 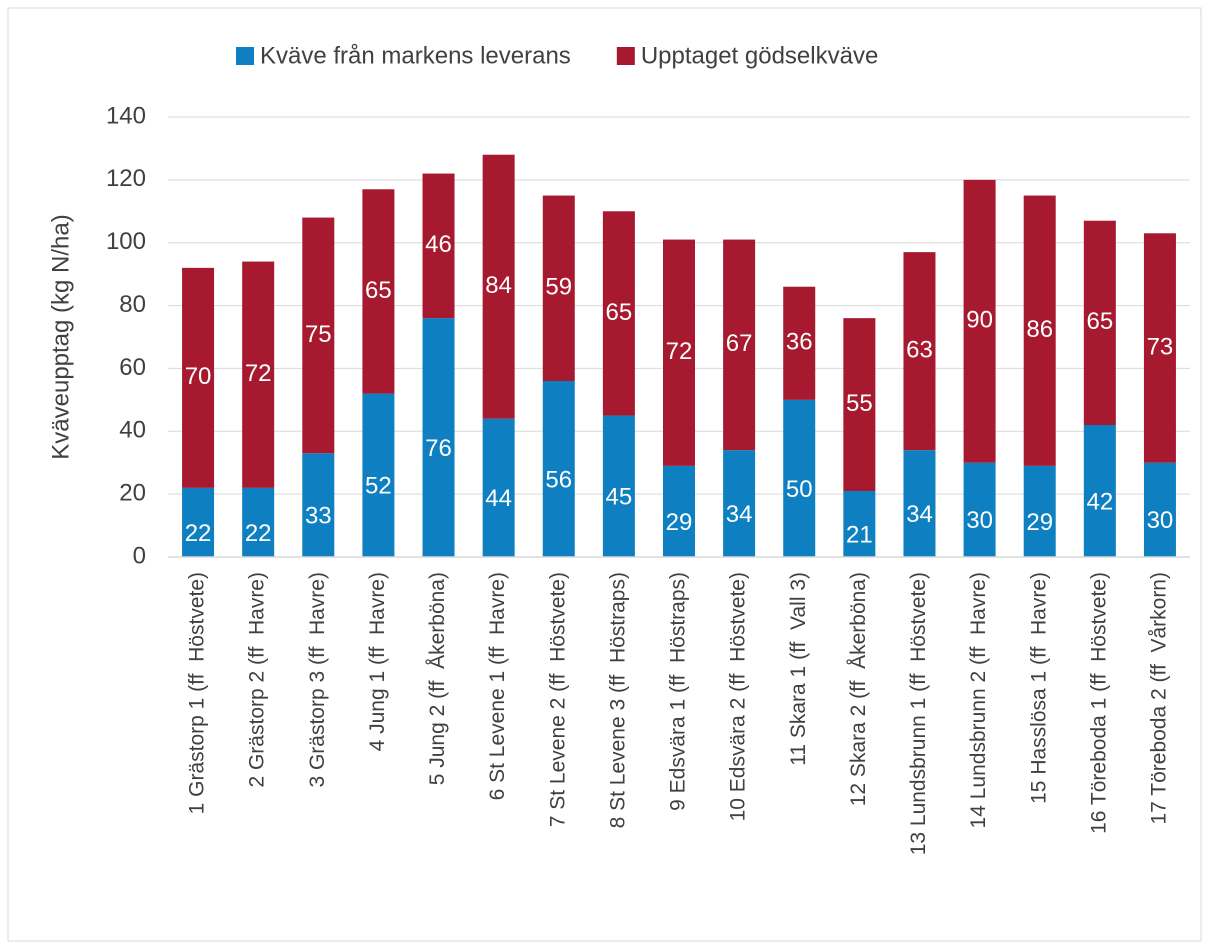 I want to click on x-tick-label: 6 St Levene 1 (ff Havre), so click(x=497, y=686).